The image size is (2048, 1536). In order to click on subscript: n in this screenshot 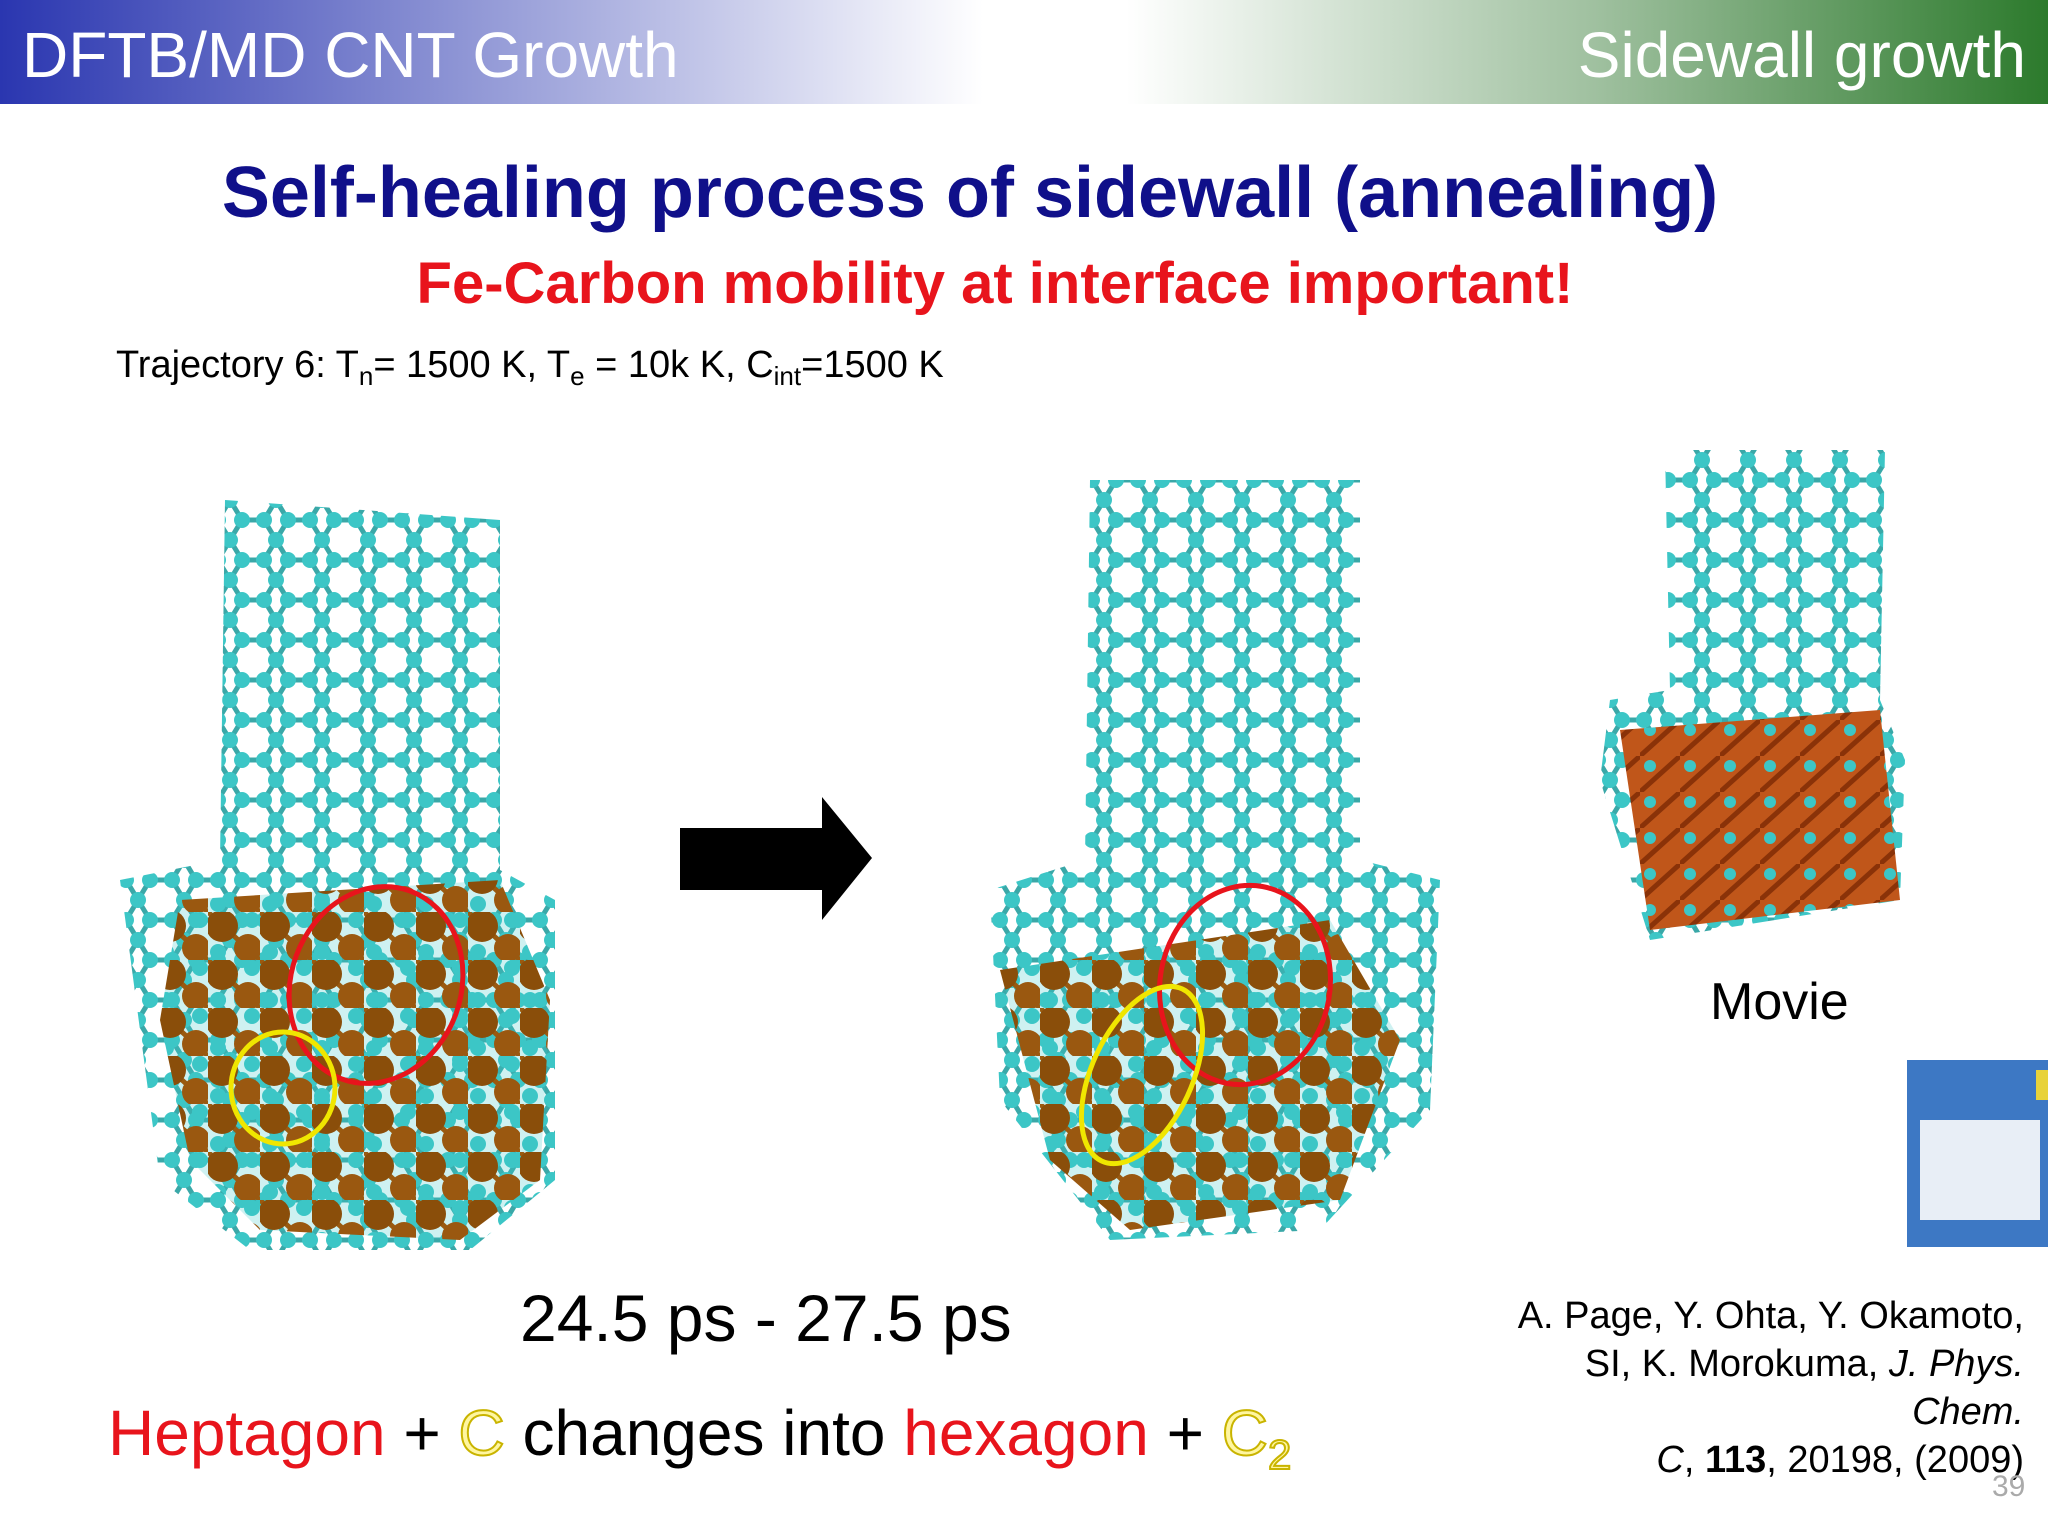, I will do `click(366, 376)`.